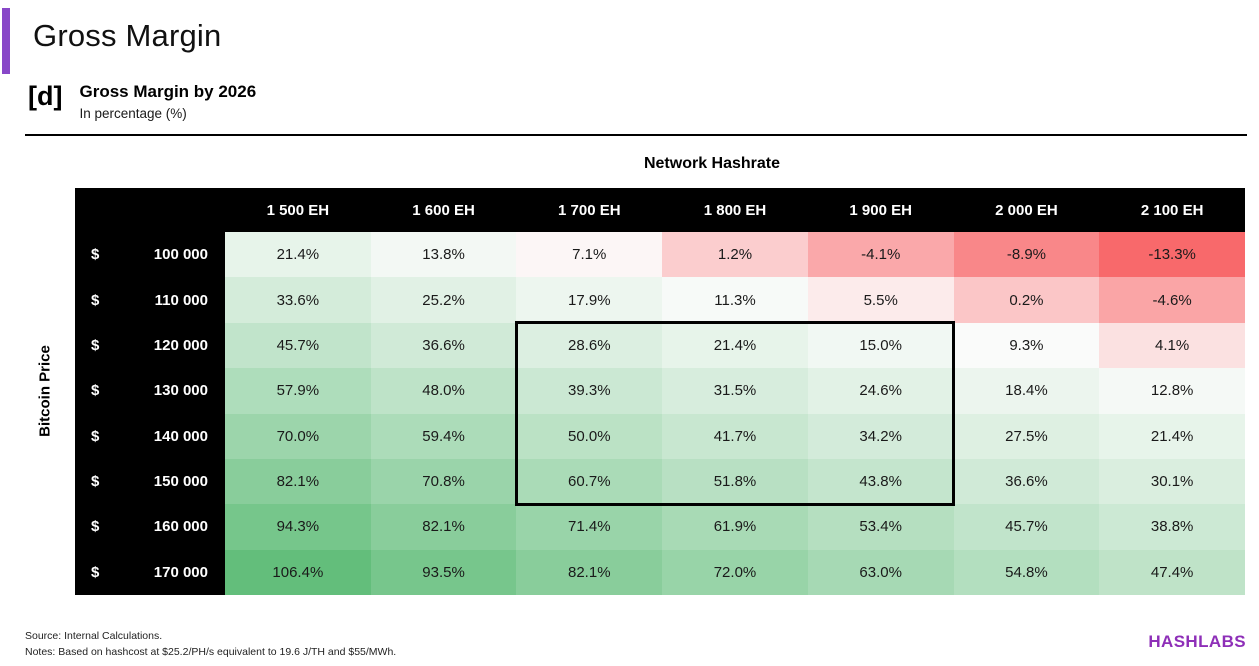 The height and width of the screenshot is (666, 1259). I want to click on heatmap-cell: 70.8%, so click(443, 481).